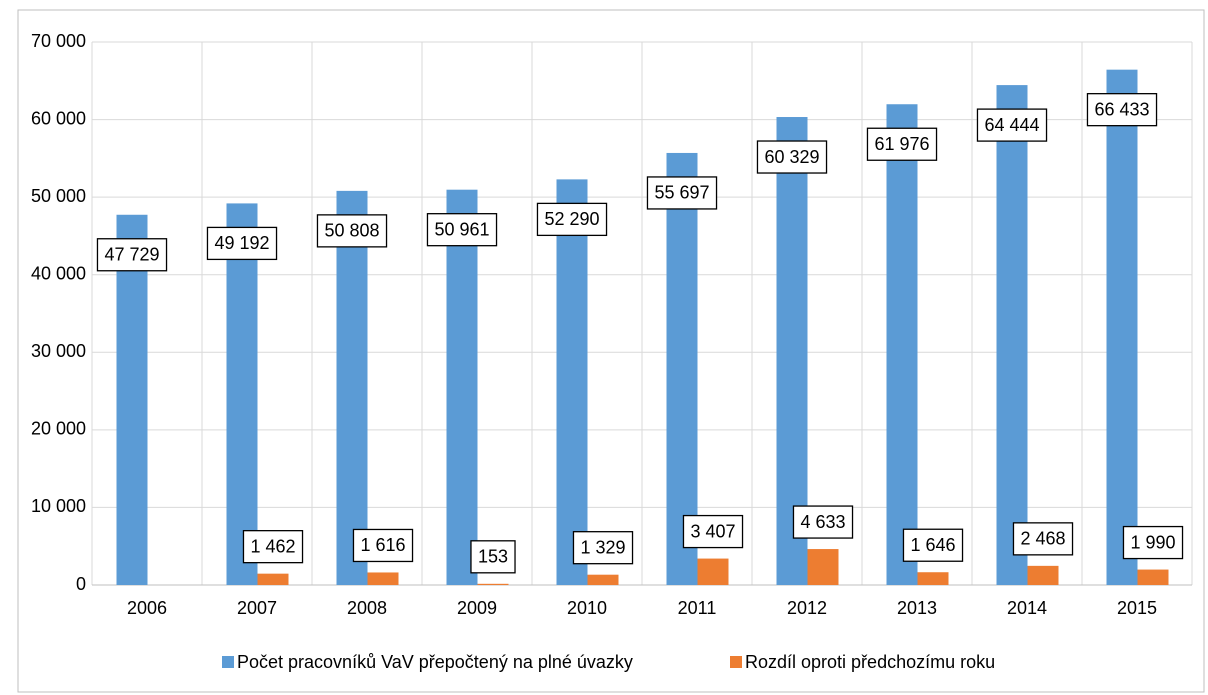 Image resolution: width=1208 pixels, height=695 pixels. What do you see at coordinates (917, 608) in the screenshot?
I see `x-tick-label: 2013` at bounding box center [917, 608].